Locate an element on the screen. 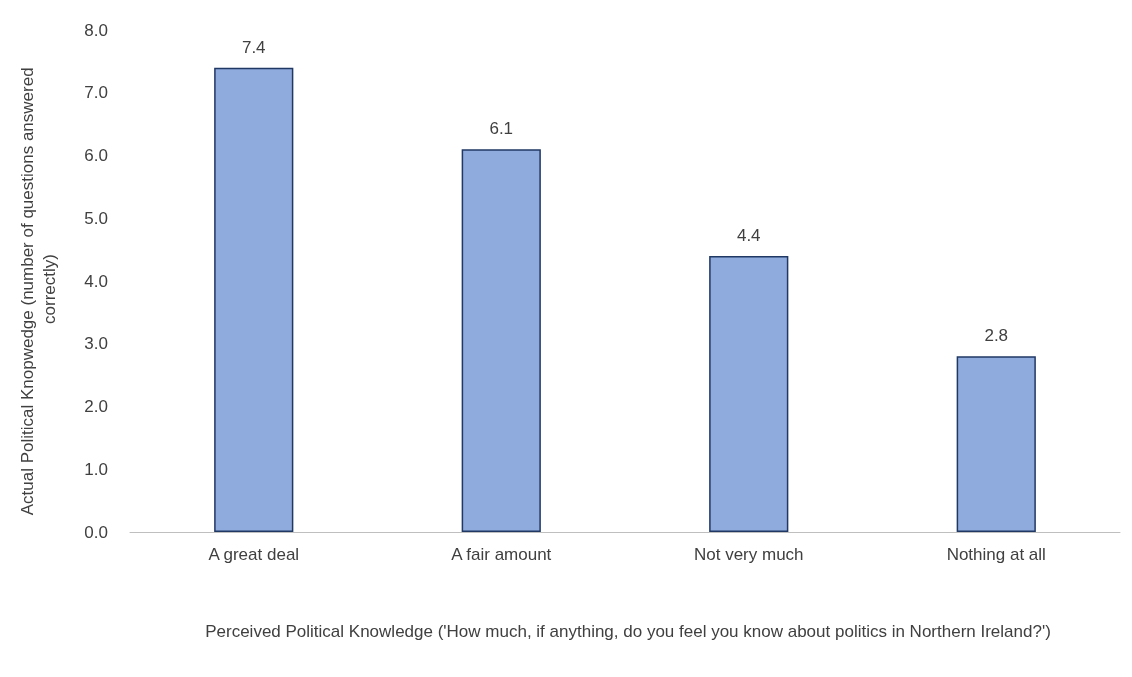 This screenshot has height=677, width=1132. y-tick-label: 4.0 is located at coordinates (96, 281).